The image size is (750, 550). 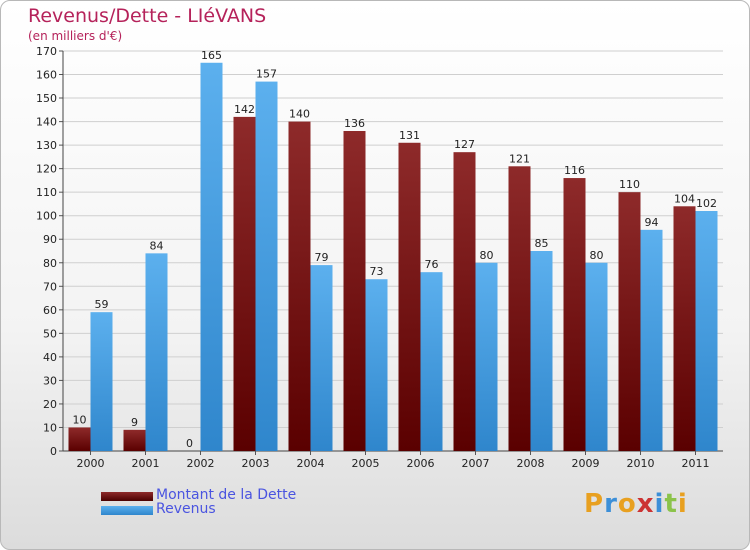 I want to click on bar-revenue-2006, so click(x=431, y=361).